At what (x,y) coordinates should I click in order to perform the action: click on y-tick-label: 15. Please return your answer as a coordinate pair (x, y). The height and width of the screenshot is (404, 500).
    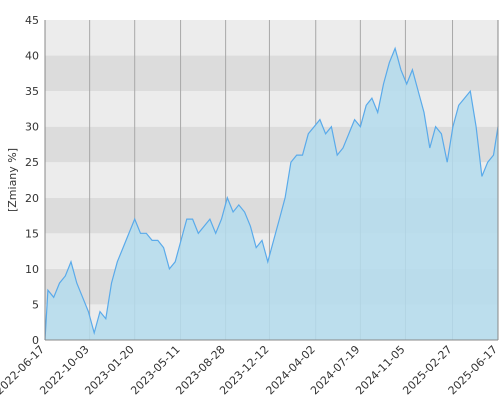
    Looking at the image, I should click on (32, 233).